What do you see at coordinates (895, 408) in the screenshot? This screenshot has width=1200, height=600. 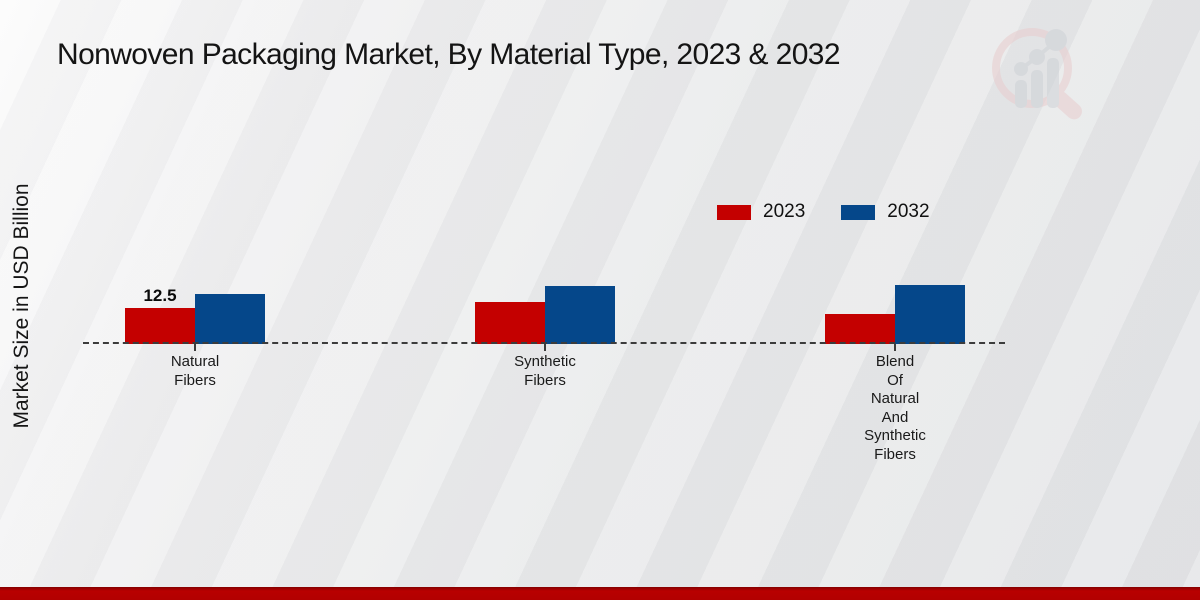 I see `category-label-blend-fibers: Blend Of Natural And Synthetic Fibers` at bounding box center [895, 408].